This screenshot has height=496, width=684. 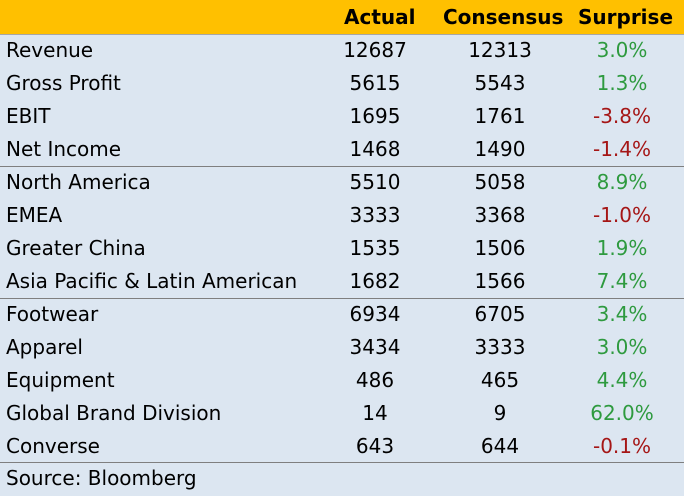 What do you see at coordinates (52, 314) in the screenshot?
I see `row-label: Footwear` at bounding box center [52, 314].